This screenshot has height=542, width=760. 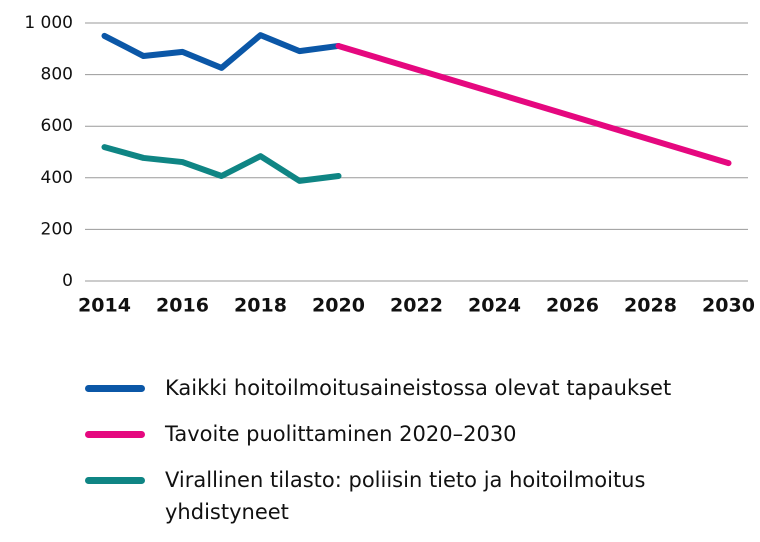 I want to click on y-tick-label: 600, so click(x=57, y=126).